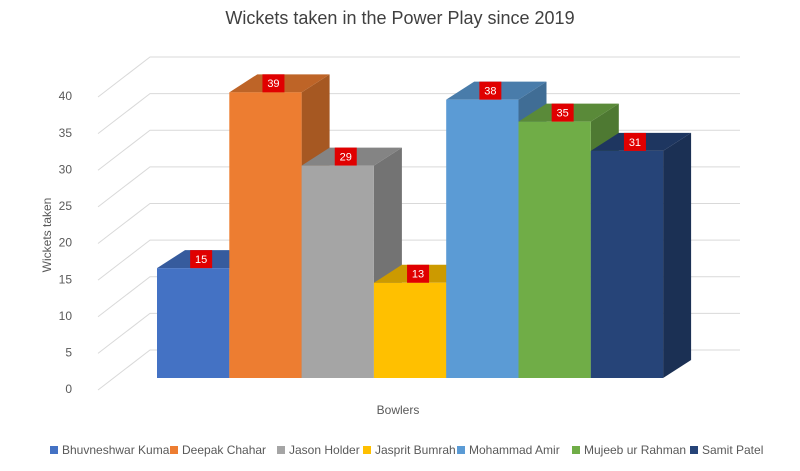 This screenshot has height=471, width=800. Describe the element at coordinates (677, 255) in the screenshot. I see `bar-side` at that location.